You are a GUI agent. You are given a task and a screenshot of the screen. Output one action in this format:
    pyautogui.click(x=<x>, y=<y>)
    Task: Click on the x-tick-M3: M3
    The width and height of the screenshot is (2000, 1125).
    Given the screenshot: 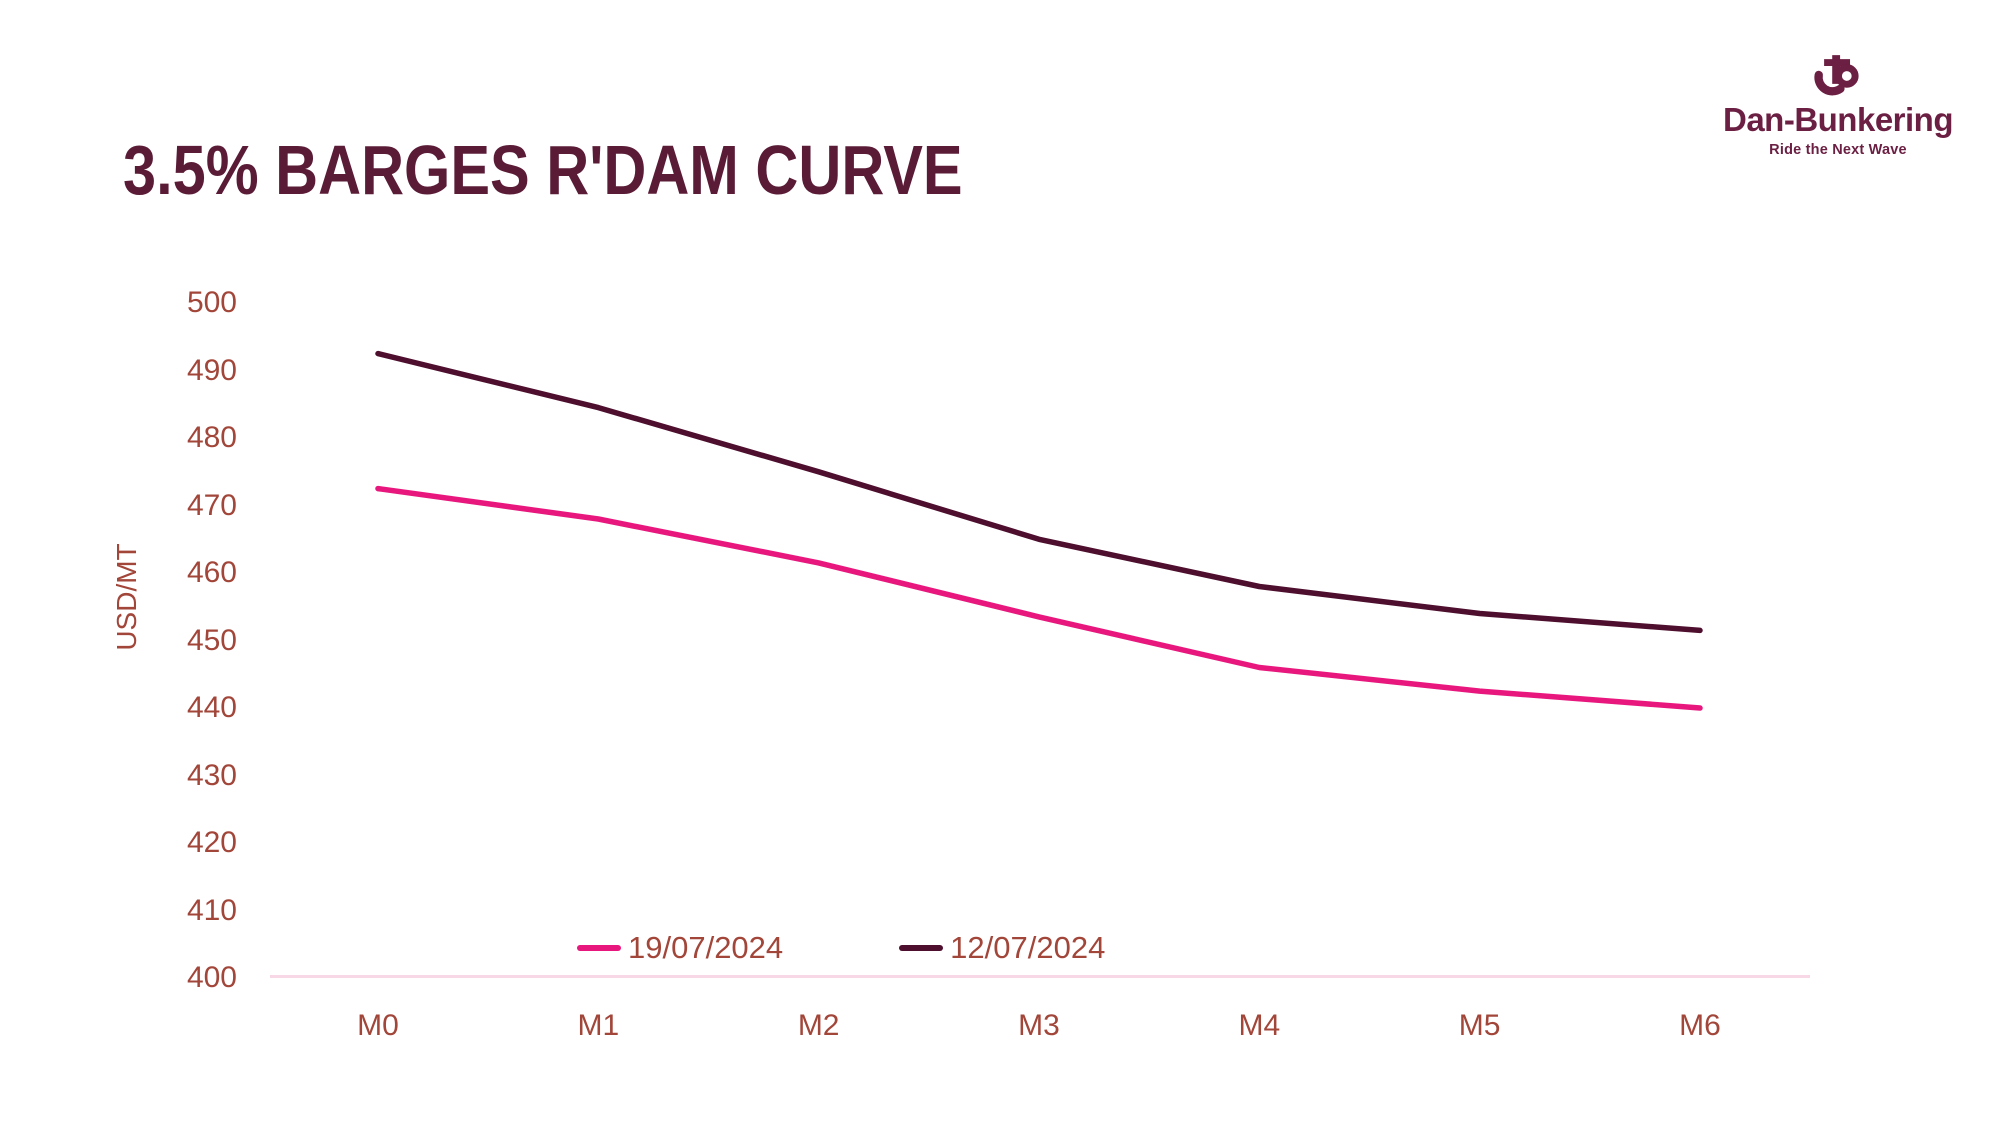 What is the action you would take?
    pyautogui.click(x=1039, y=1025)
    